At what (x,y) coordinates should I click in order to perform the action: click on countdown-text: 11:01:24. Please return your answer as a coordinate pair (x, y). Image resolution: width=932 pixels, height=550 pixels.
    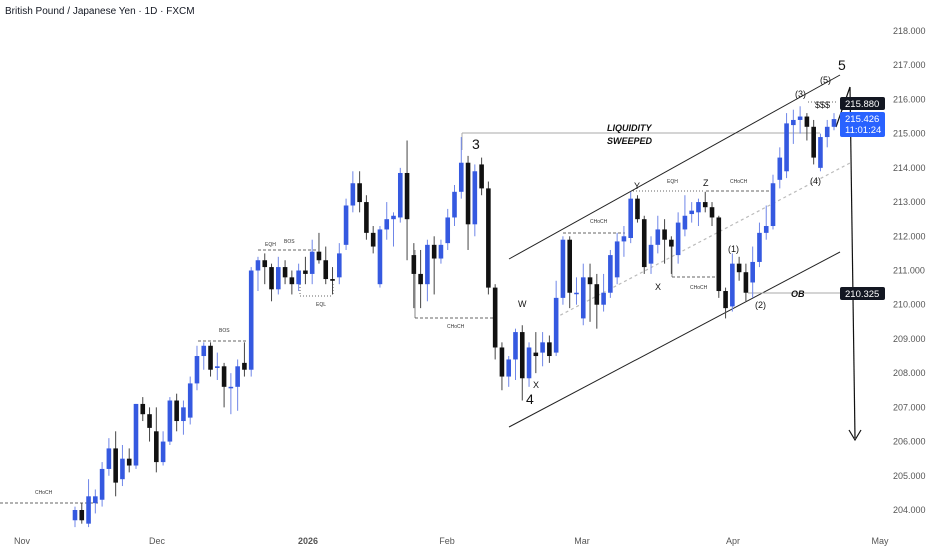
    Looking at the image, I should click on (863, 130).